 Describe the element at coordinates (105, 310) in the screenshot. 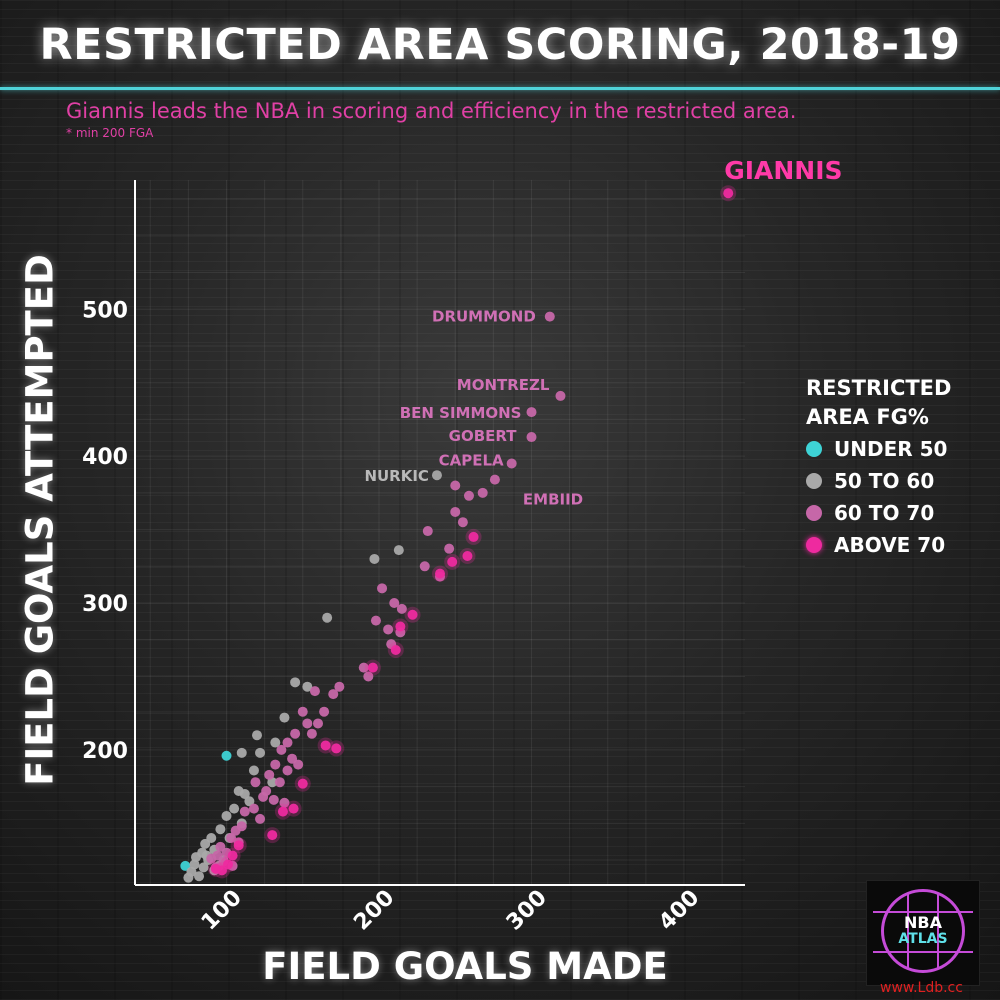

I see `y-tick-label: 500` at that location.